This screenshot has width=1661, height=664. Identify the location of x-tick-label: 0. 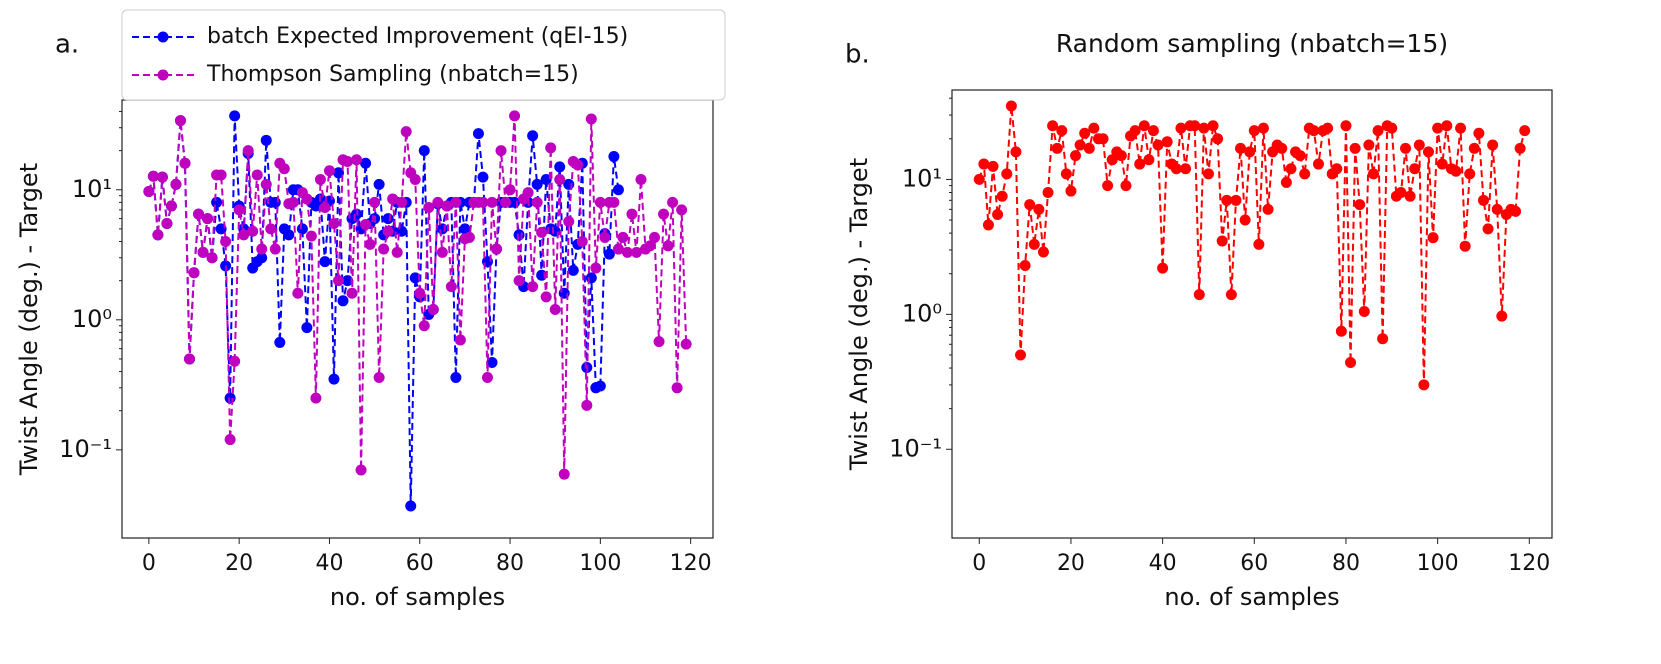
(149, 563).